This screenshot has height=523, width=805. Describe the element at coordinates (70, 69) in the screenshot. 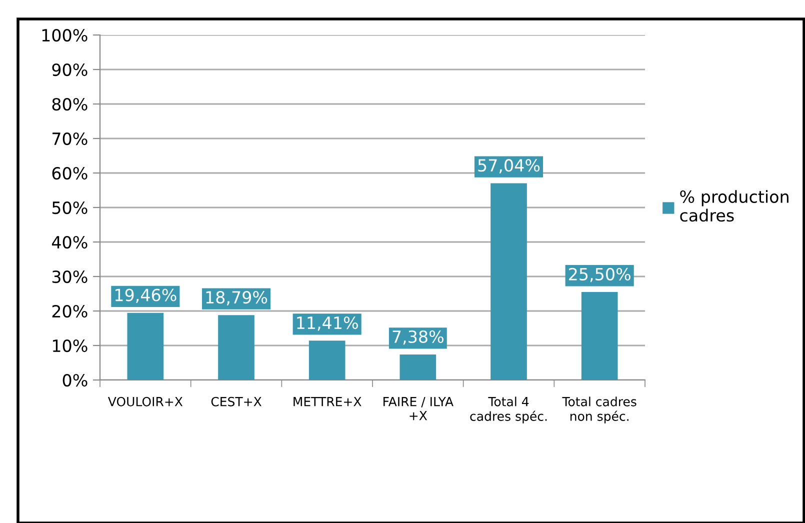

I see `y-tick-label: 90%` at that location.